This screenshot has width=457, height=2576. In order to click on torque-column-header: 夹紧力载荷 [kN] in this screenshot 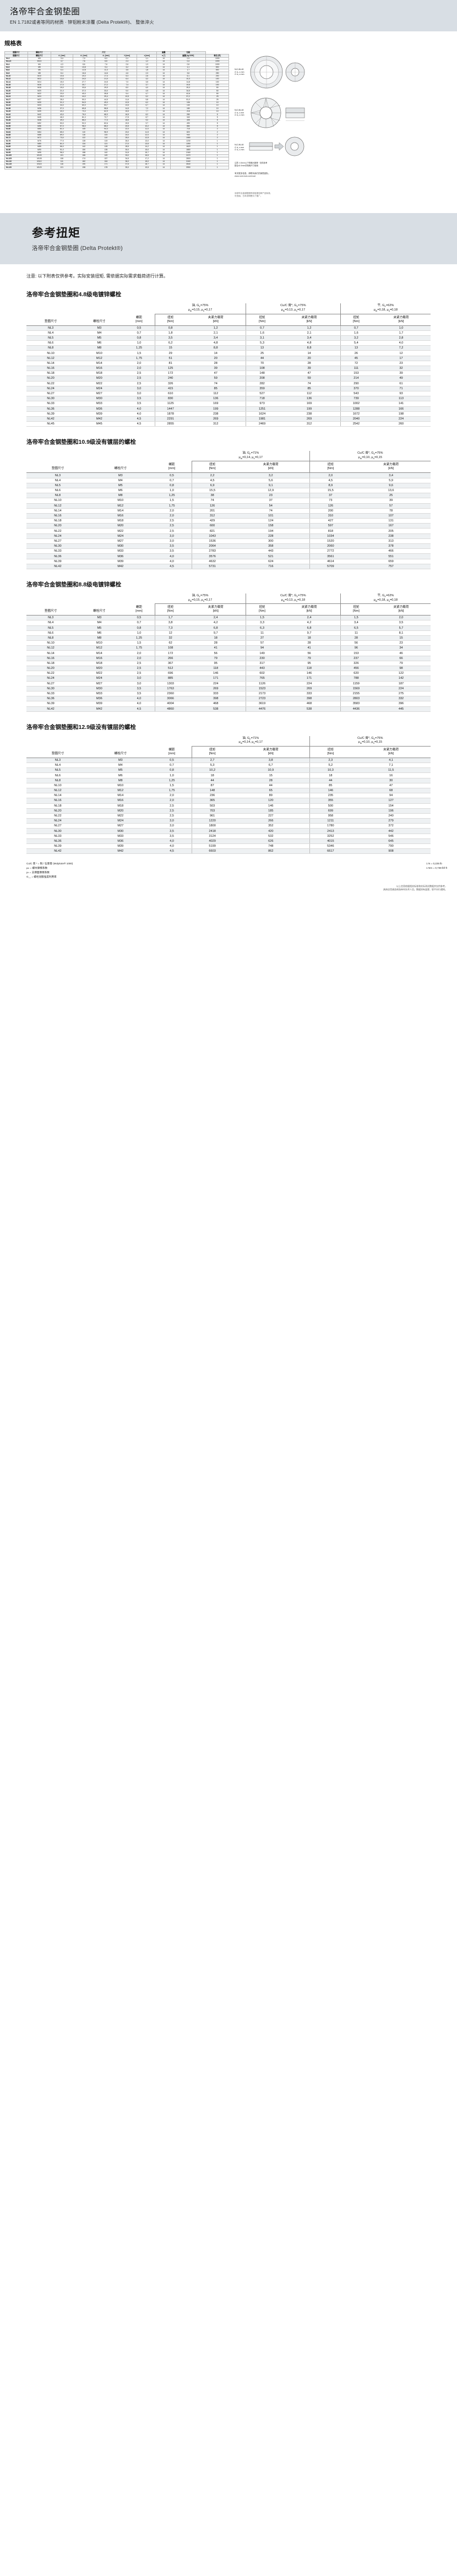, I will do `click(402, 609)`.